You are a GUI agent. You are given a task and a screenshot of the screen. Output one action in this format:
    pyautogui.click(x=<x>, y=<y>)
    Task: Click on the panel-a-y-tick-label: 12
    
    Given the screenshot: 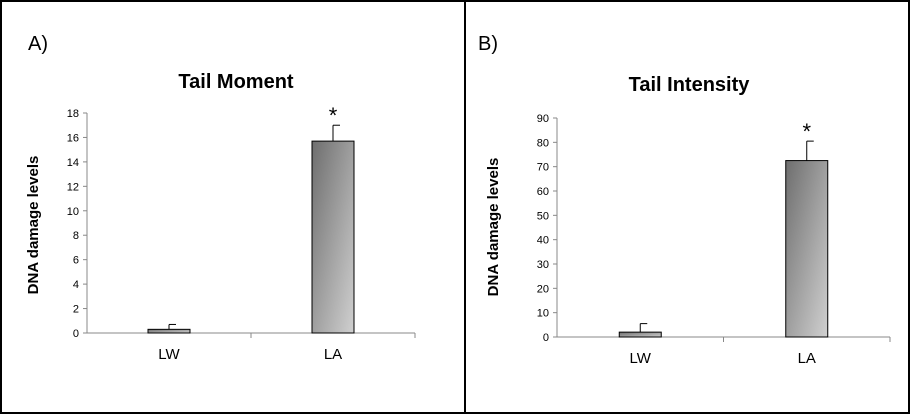 What is the action you would take?
    pyautogui.click(x=73, y=187)
    